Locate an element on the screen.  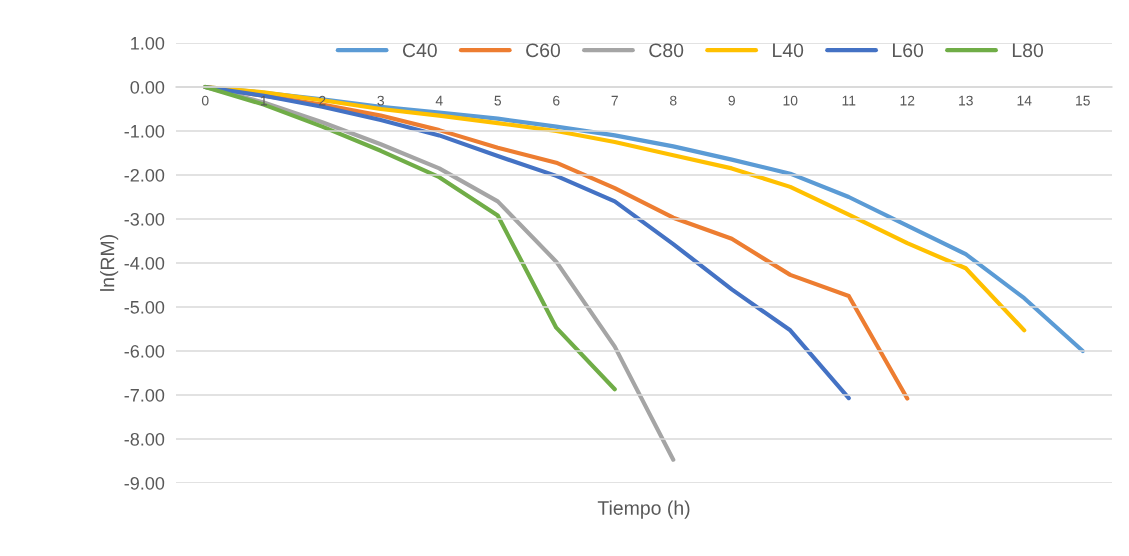
y-tick-label: -5.00 is located at coordinates (144, 307).